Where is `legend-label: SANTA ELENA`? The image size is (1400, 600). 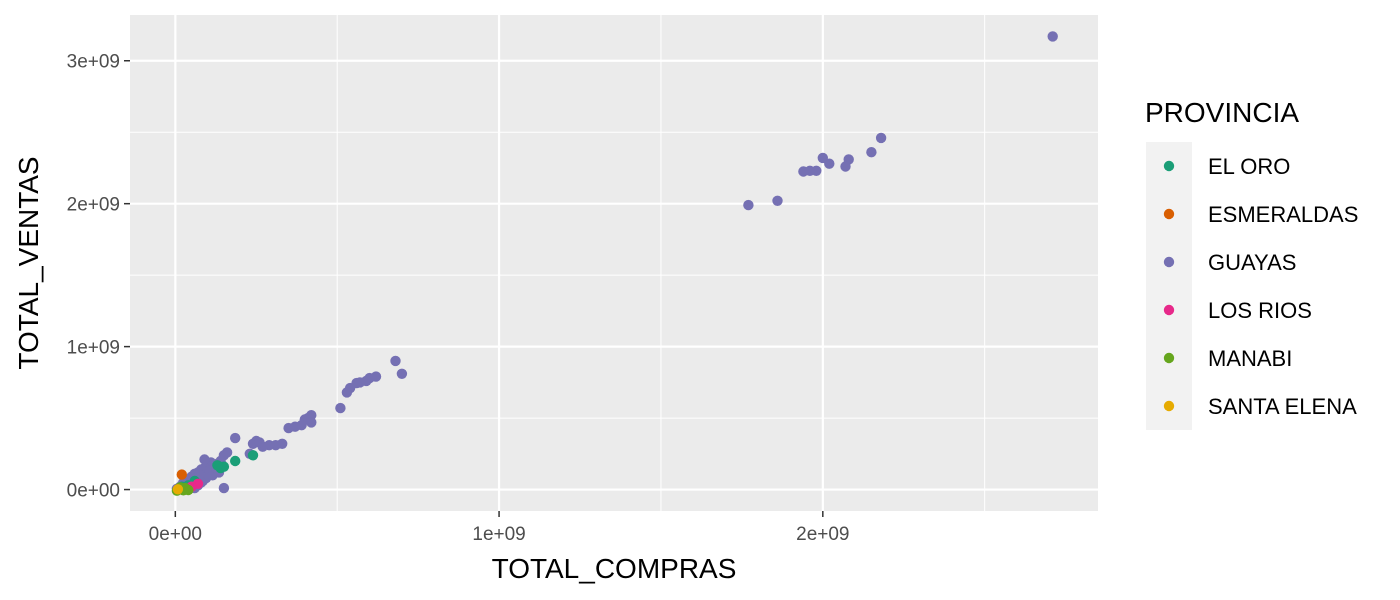 legend-label: SANTA ELENA is located at coordinates (1282, 406).